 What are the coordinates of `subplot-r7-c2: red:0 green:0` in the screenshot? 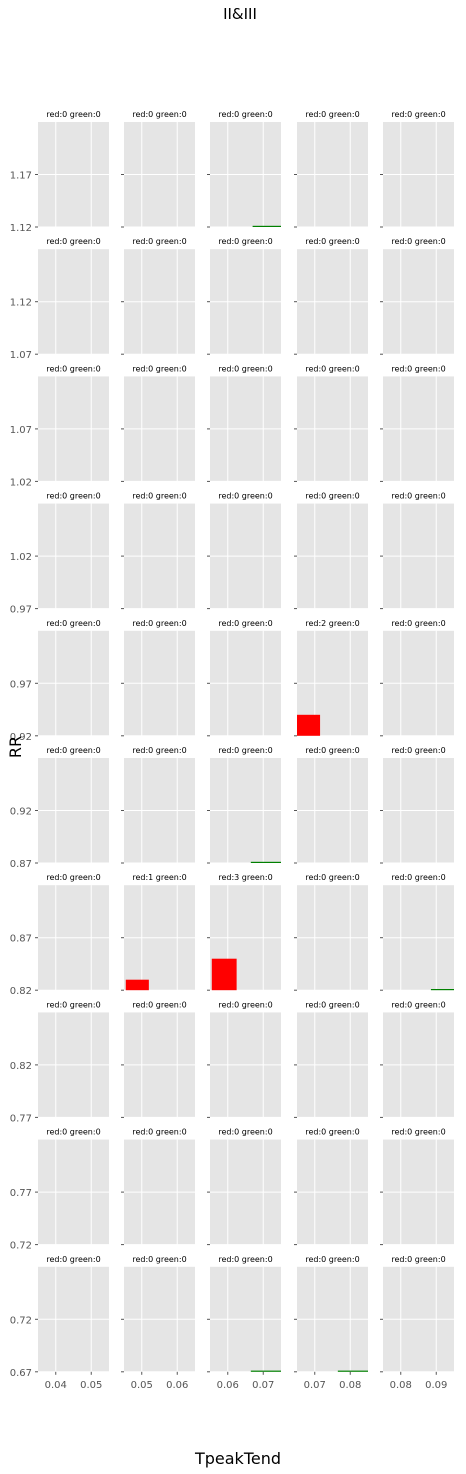 It's located at (244, 1059).